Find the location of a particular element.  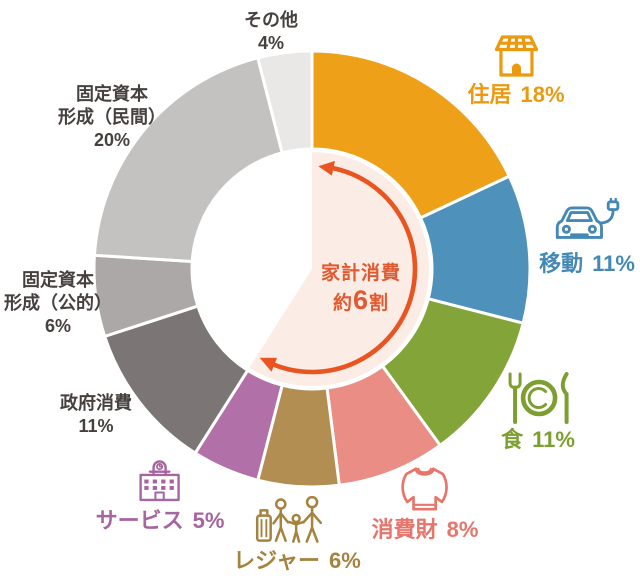

building-windows is located at coordinates (159, 484).